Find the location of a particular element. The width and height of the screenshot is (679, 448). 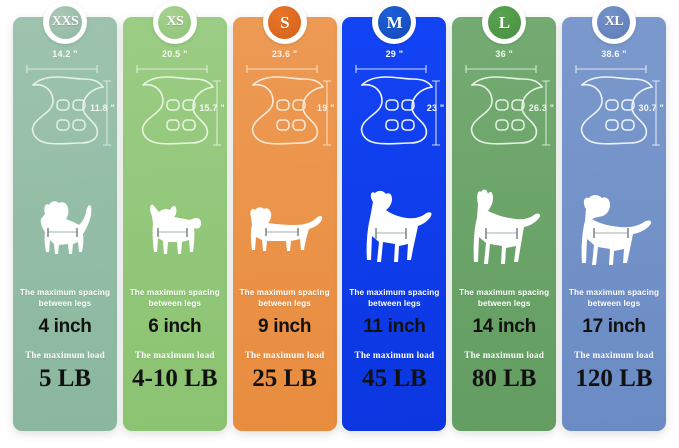

harness-height-dimension: 30.7 " is located at coordinates (651, 108).